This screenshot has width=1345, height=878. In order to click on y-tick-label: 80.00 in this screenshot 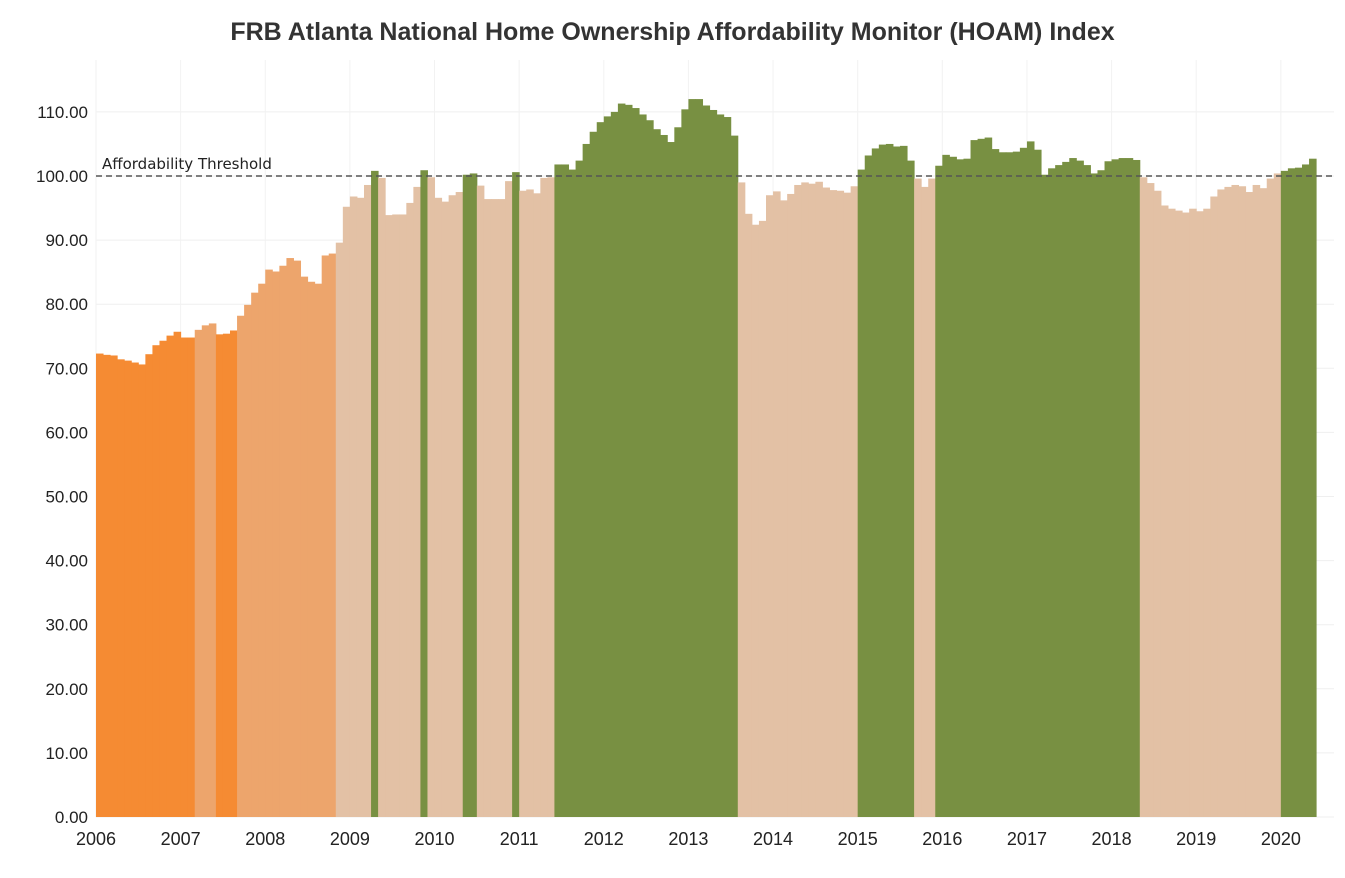, I will do `click(66, 304)`.